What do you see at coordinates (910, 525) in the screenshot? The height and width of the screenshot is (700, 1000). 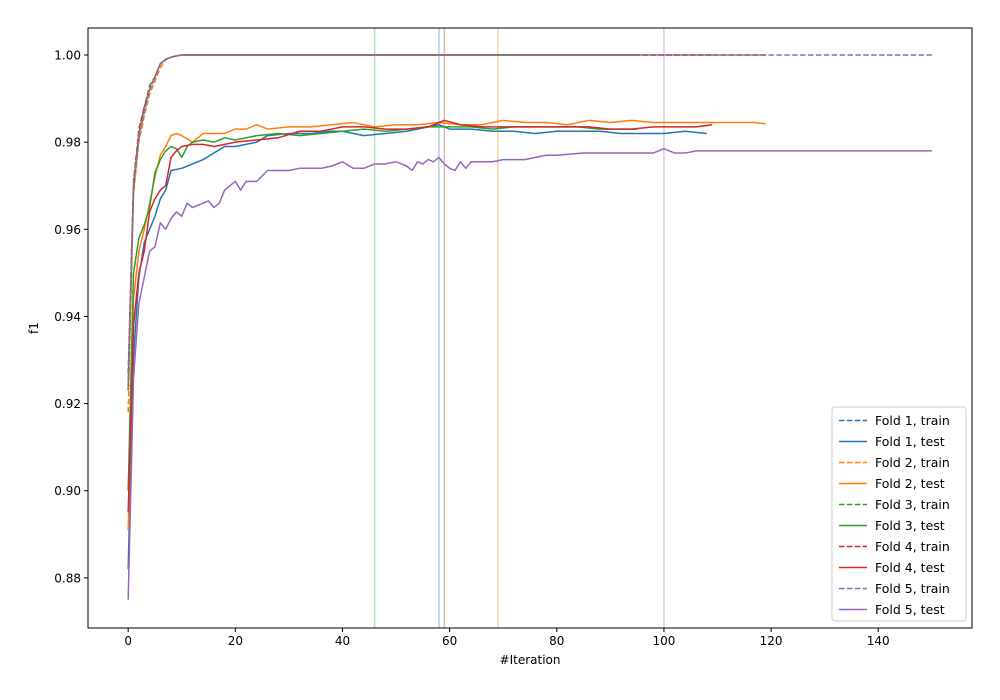 I see `legend-label: Fold 3, test` at bounding box center [910, 525].